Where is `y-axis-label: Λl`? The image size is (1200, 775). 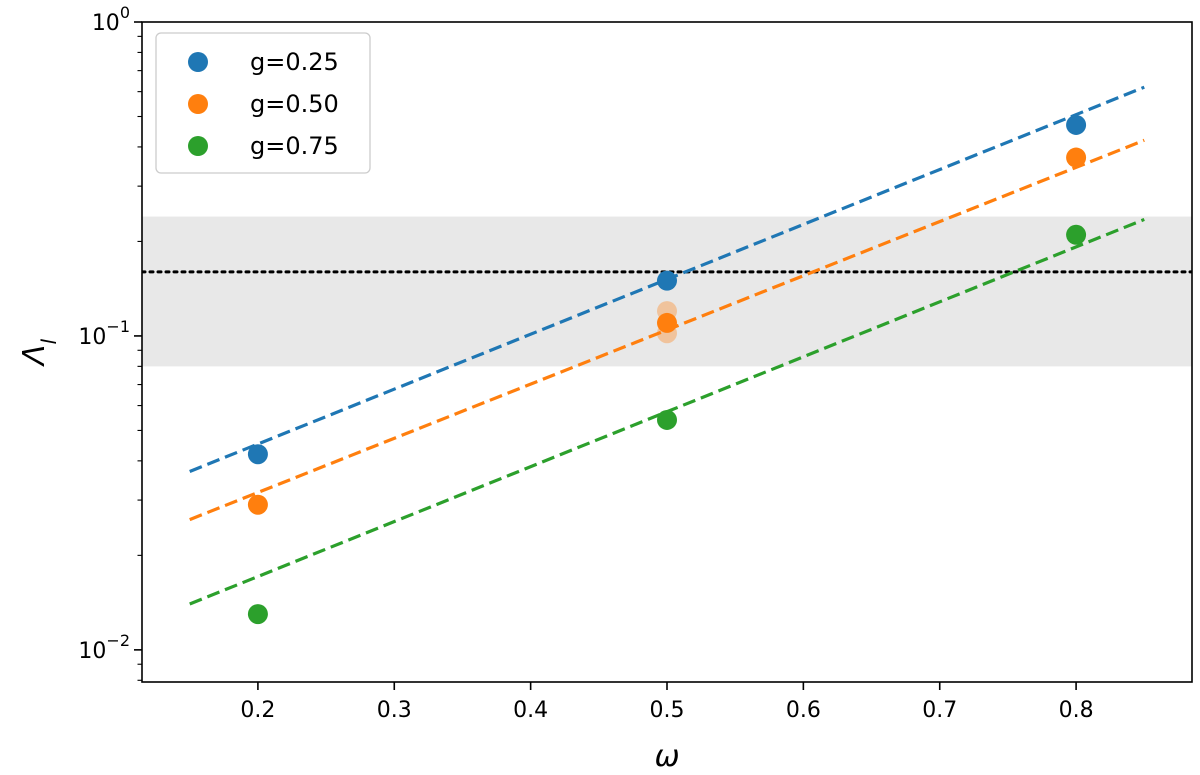
y-axis-label: Λl is located at coordinates (39, 353).